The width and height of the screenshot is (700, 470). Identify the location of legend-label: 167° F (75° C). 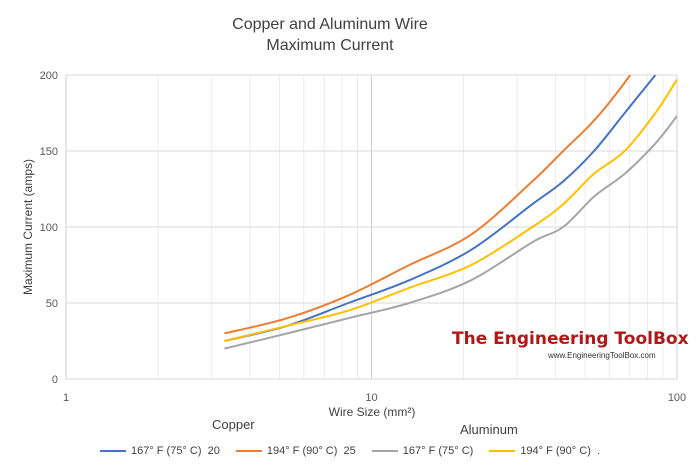
(438, 451).